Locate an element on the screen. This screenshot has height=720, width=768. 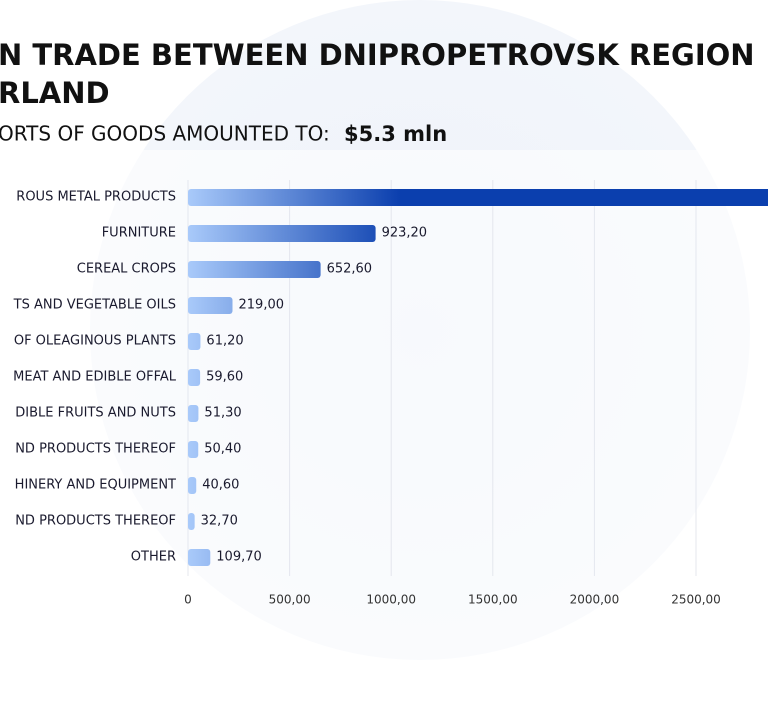
value-label: 40,60 is located at coordinates (220, 485).